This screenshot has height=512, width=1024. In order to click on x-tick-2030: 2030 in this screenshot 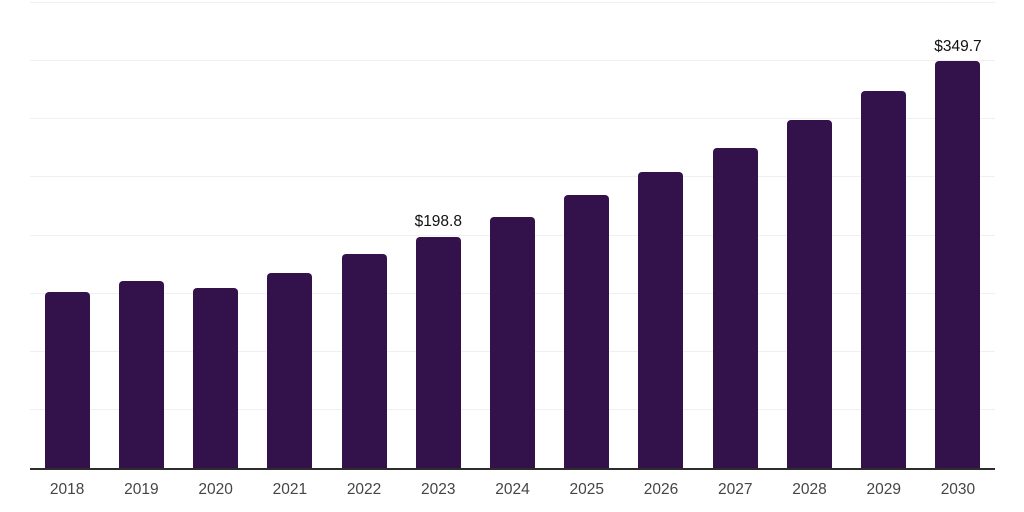, I will do `click(958, 489)`.